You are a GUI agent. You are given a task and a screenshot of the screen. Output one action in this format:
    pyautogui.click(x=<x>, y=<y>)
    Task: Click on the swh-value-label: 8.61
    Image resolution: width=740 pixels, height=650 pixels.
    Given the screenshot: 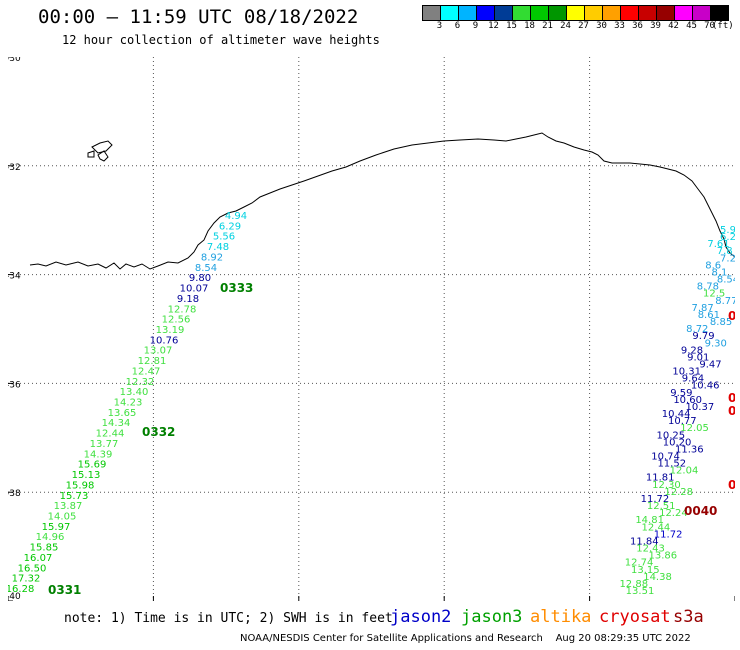 What is the action you would take?
    pyautogui.click(x=709, y=315)
    